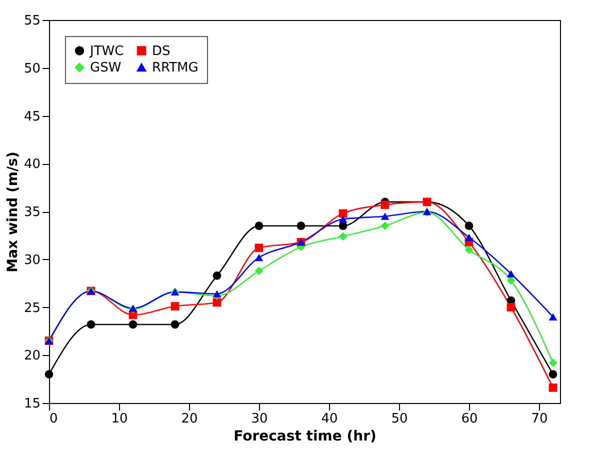 This screenshot has width=591, height=452. Describe the element at coordinates (189, 419) in the screenshot. I see `x-tick-label: 20` at that location.